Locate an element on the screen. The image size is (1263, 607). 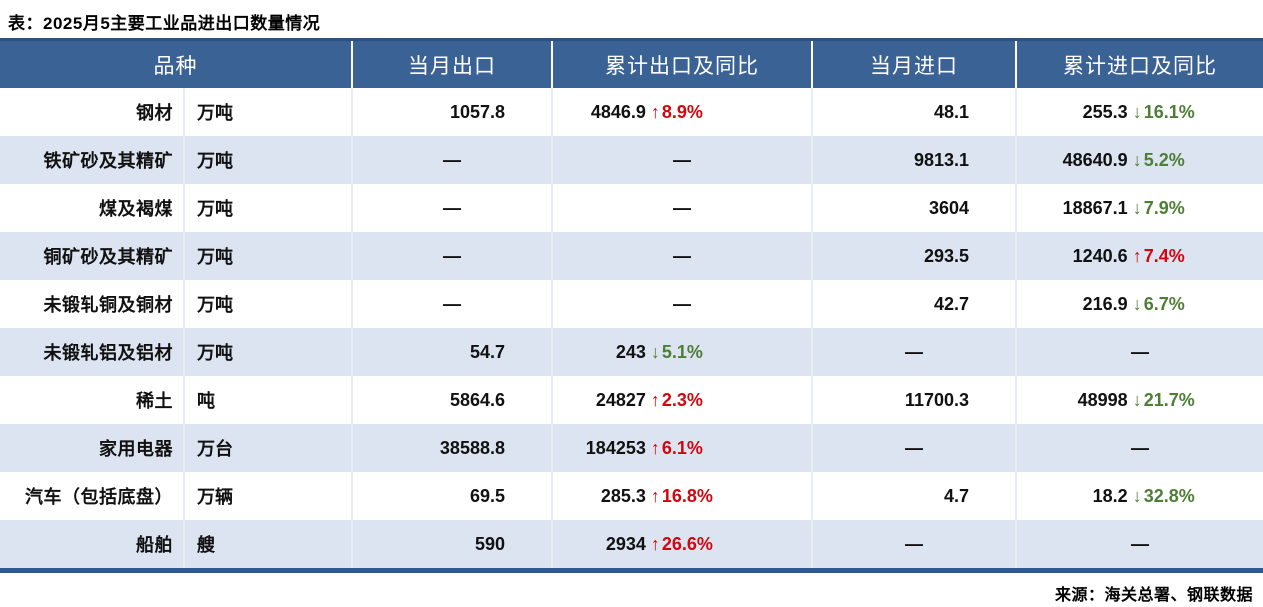
cum-export-value: 243 is located at coordinates (630, 351).